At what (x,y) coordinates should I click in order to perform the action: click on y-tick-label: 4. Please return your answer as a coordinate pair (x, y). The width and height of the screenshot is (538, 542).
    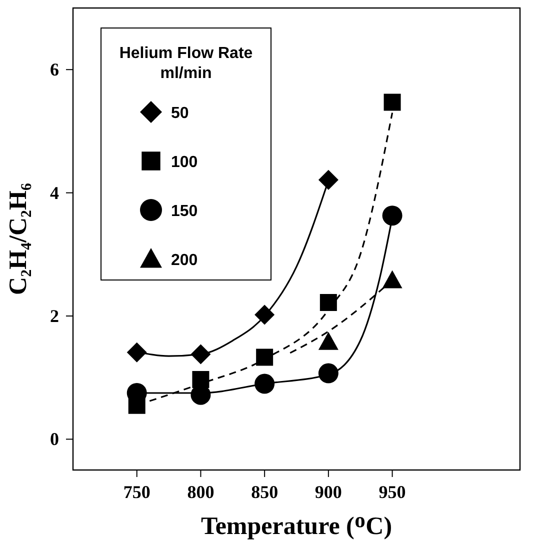
    Looking at the image, I should click on (54, 192).